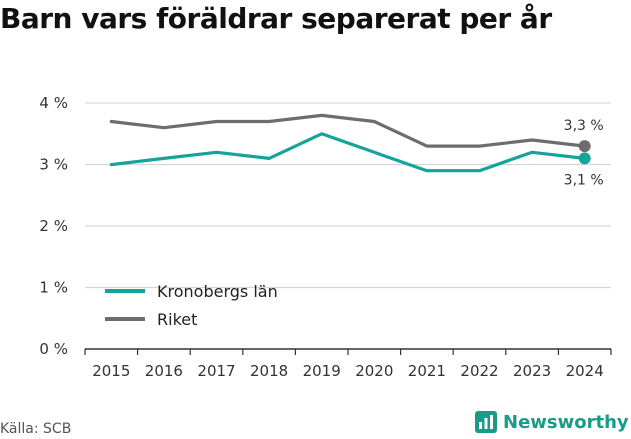  Describe the element at coordinates (53, 288) in the screenshot. I see `y-tick-label: 1 %` at that location.